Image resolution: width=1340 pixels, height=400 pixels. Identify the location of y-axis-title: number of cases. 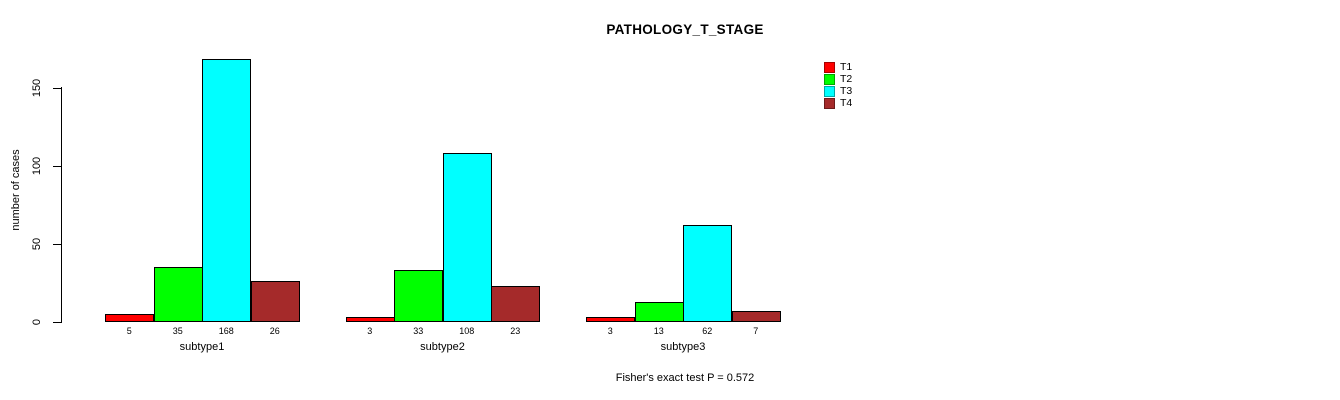
(16, 190).